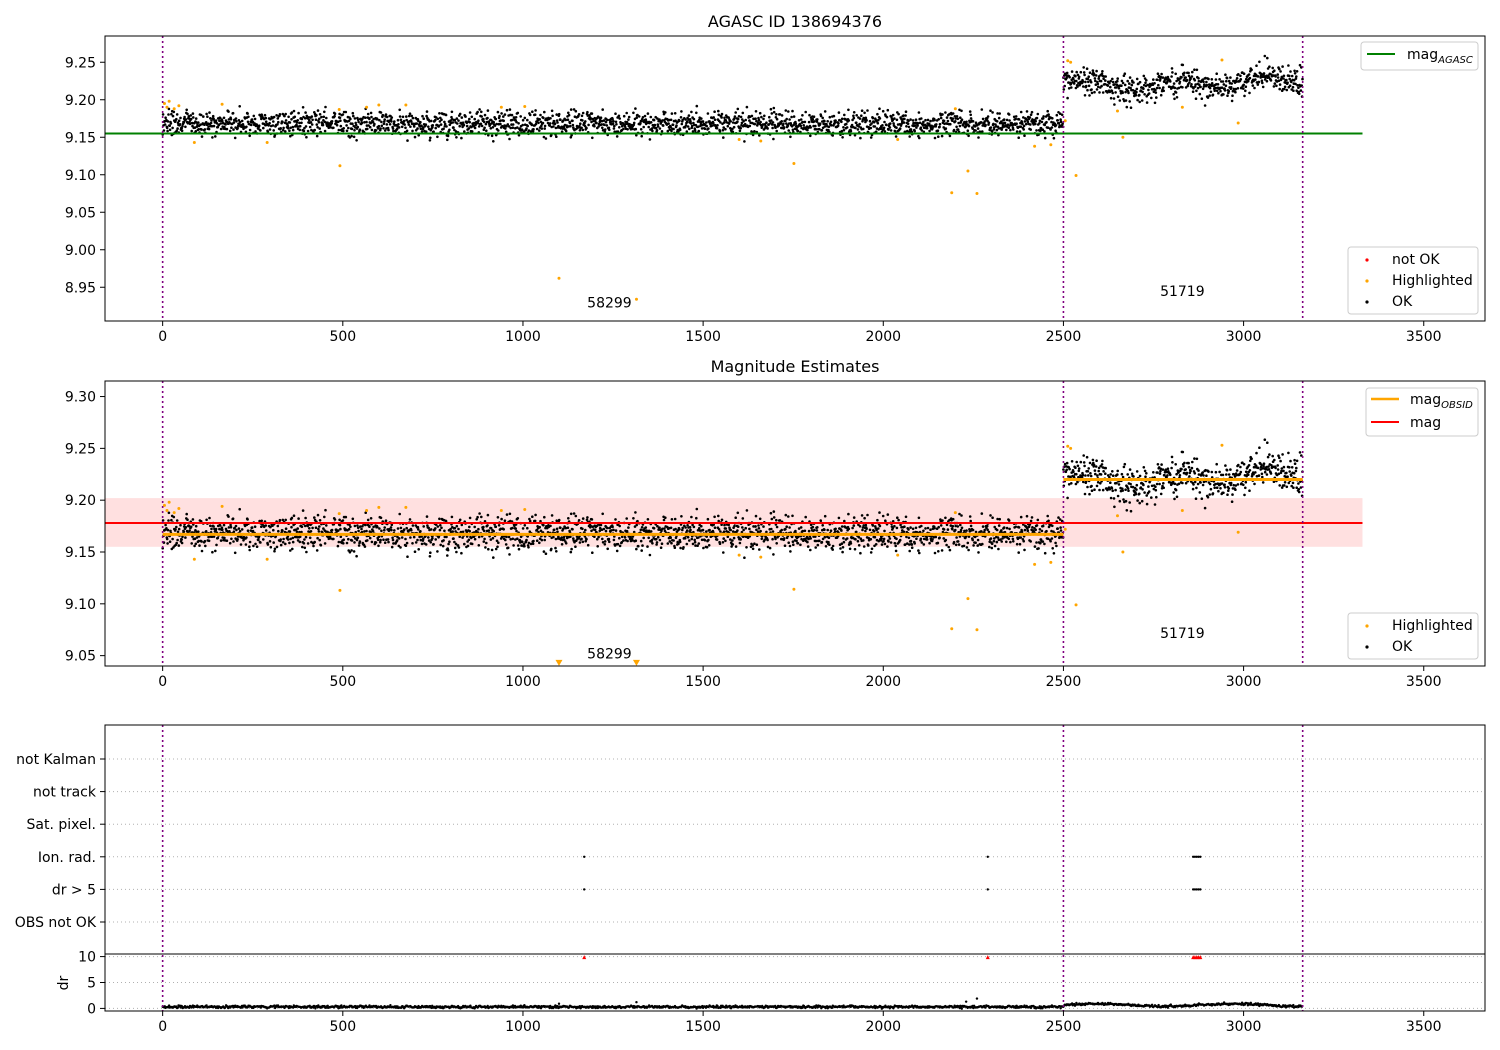 Image resolution: width=1500 pixels, height=1050 pixels. I want to click on highlighted-point, so click(636, 299).